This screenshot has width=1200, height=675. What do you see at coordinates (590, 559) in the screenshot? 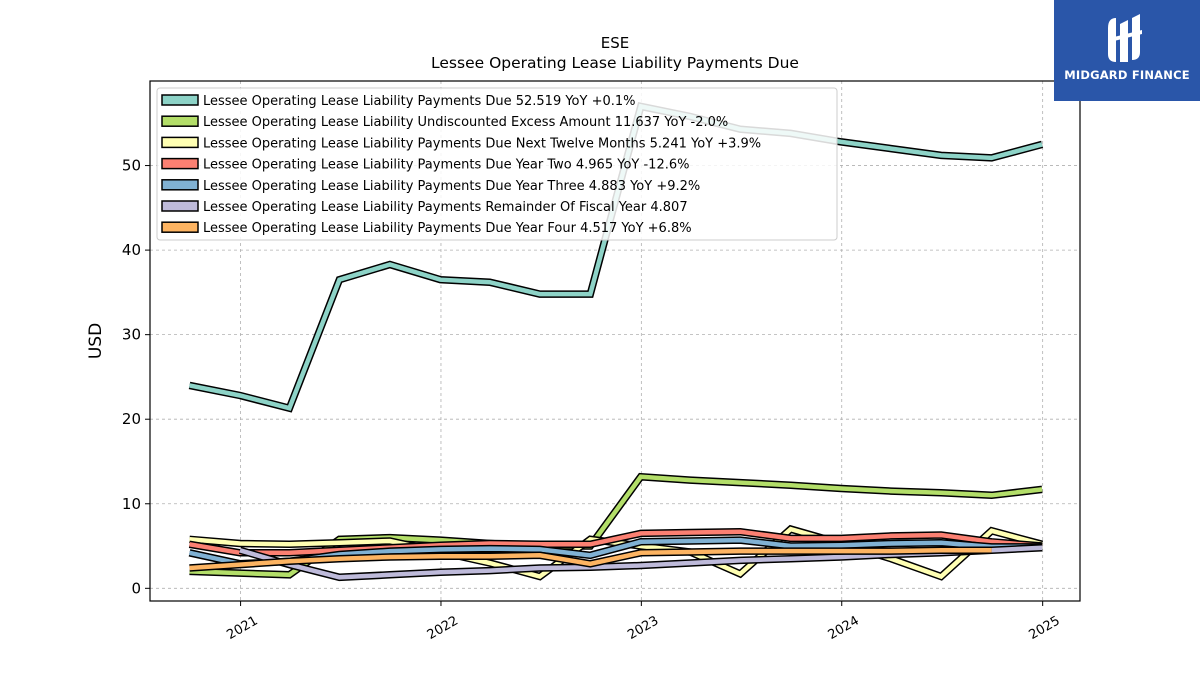
I see `series-6-line` at bounding box center [590, 559].